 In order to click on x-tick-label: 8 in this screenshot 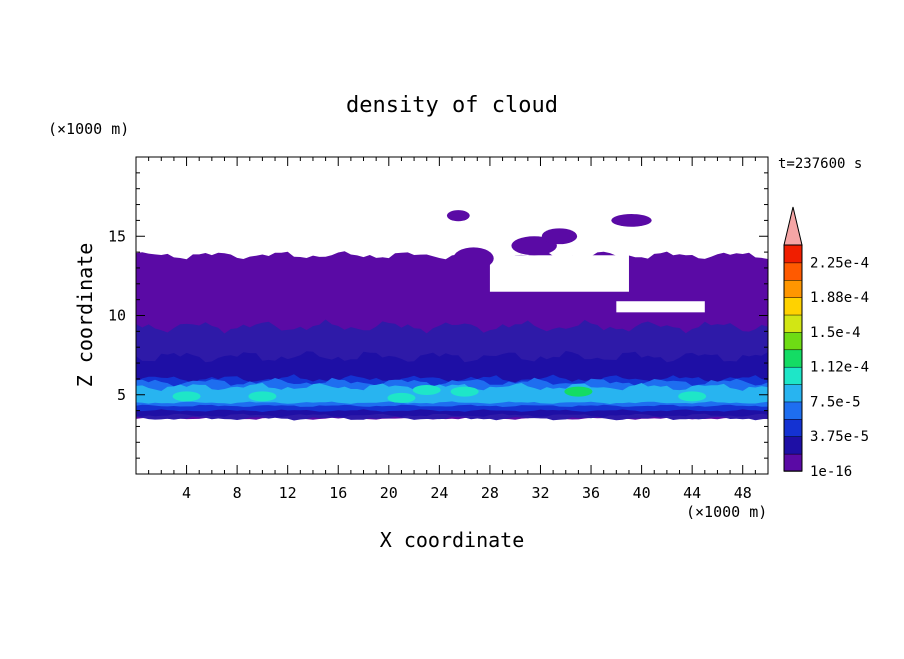, I will do `click(237, 493)`.